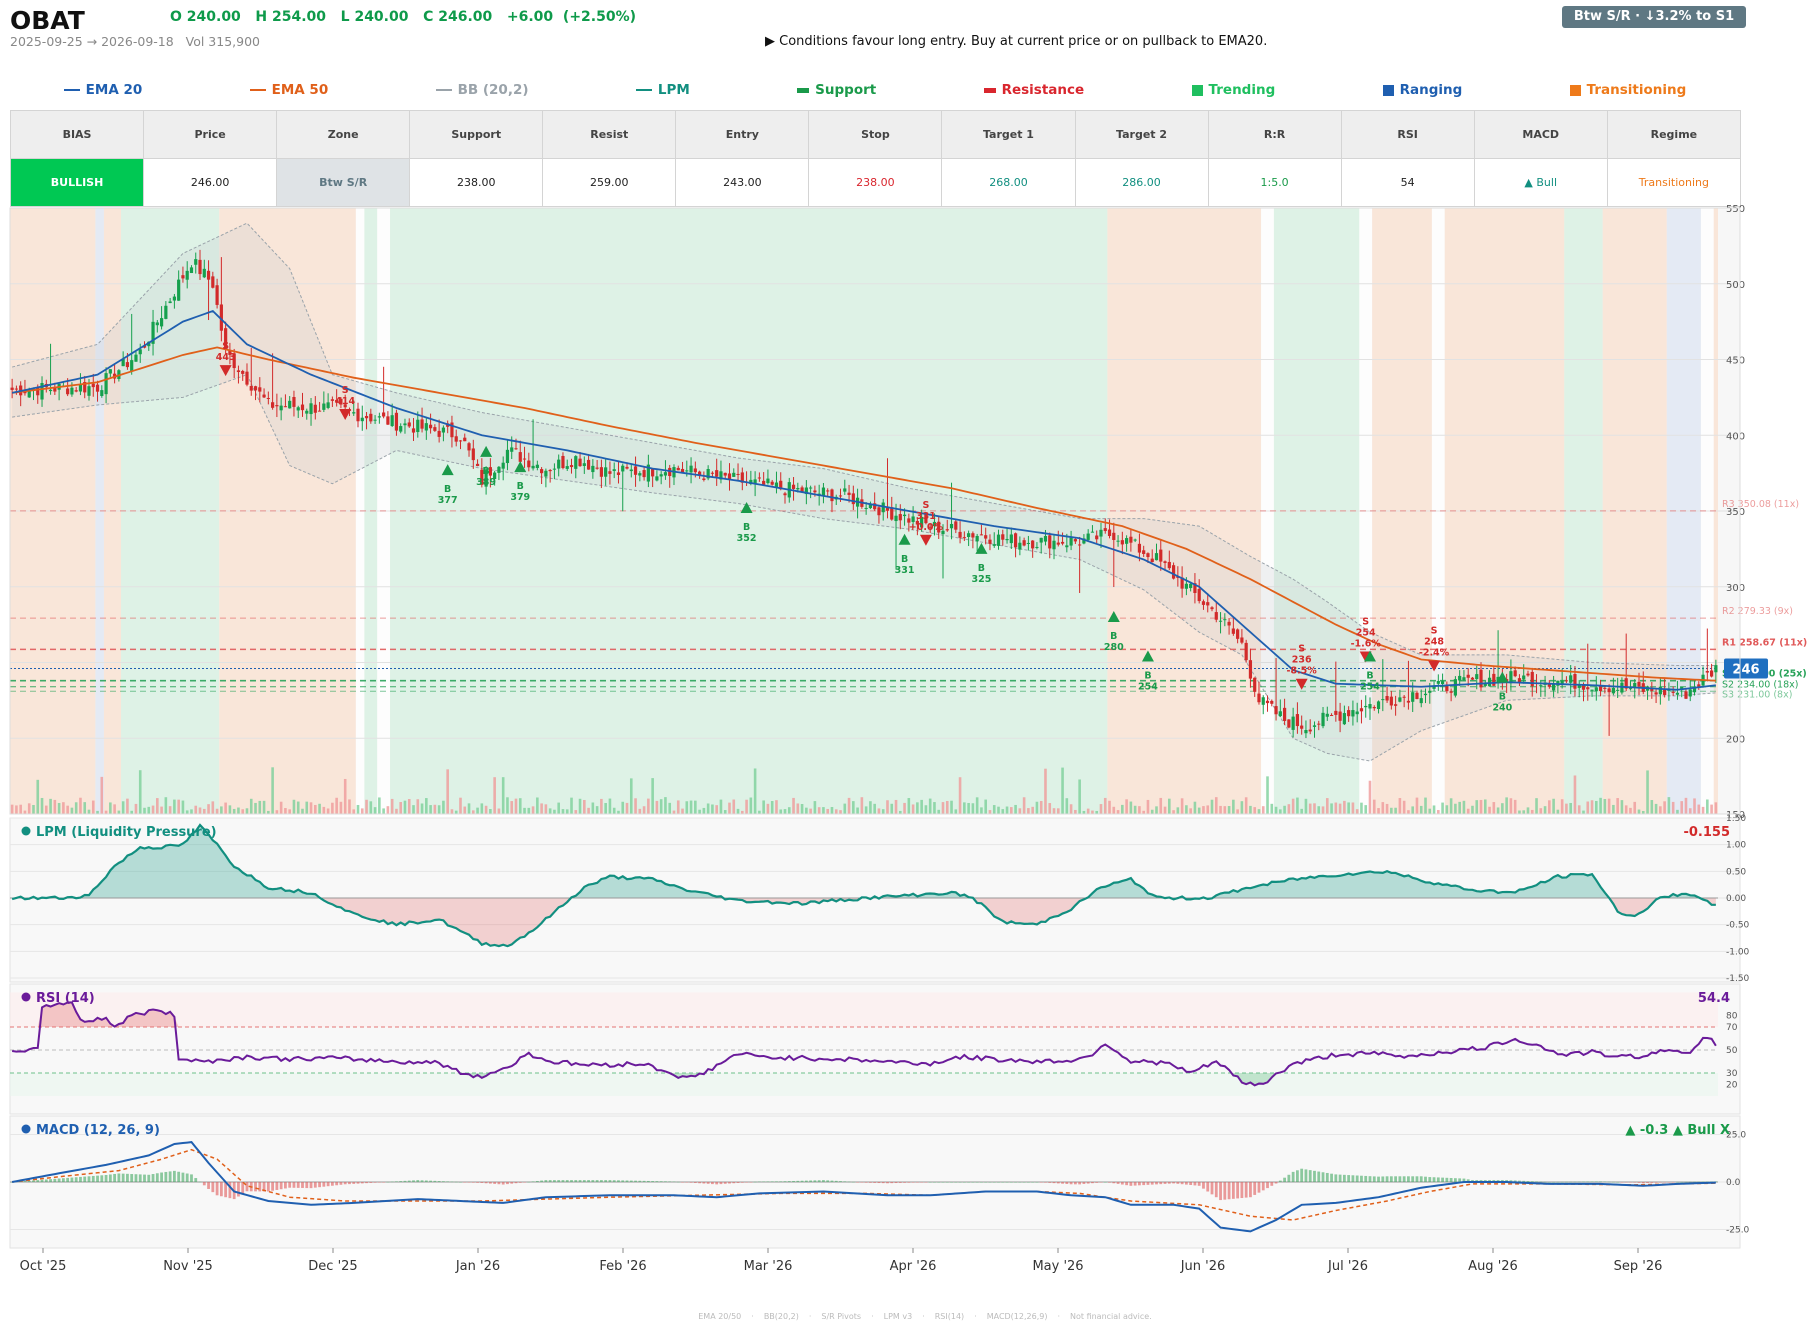 Image resolution: width=1810 pixels, height=1330 pixels. I want to click on rsi-overbought-zone, so click(864, 1009).